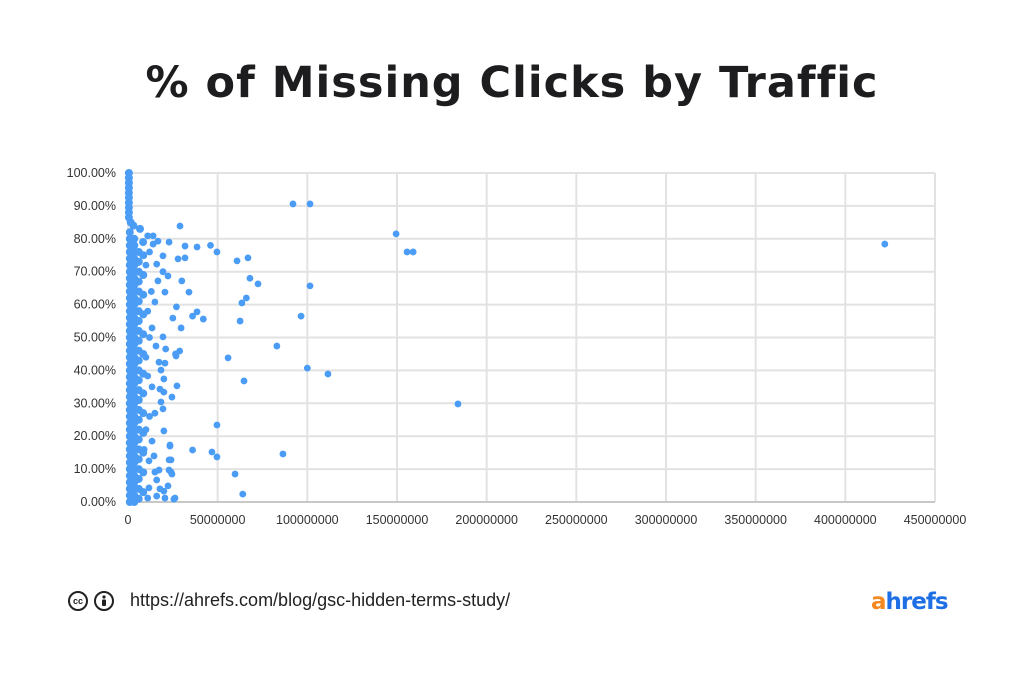 The image size is (1024, 682). Describe the element at coordinates (128, 520) in the screenshot. I see `x-tick-label: 0` at that location.